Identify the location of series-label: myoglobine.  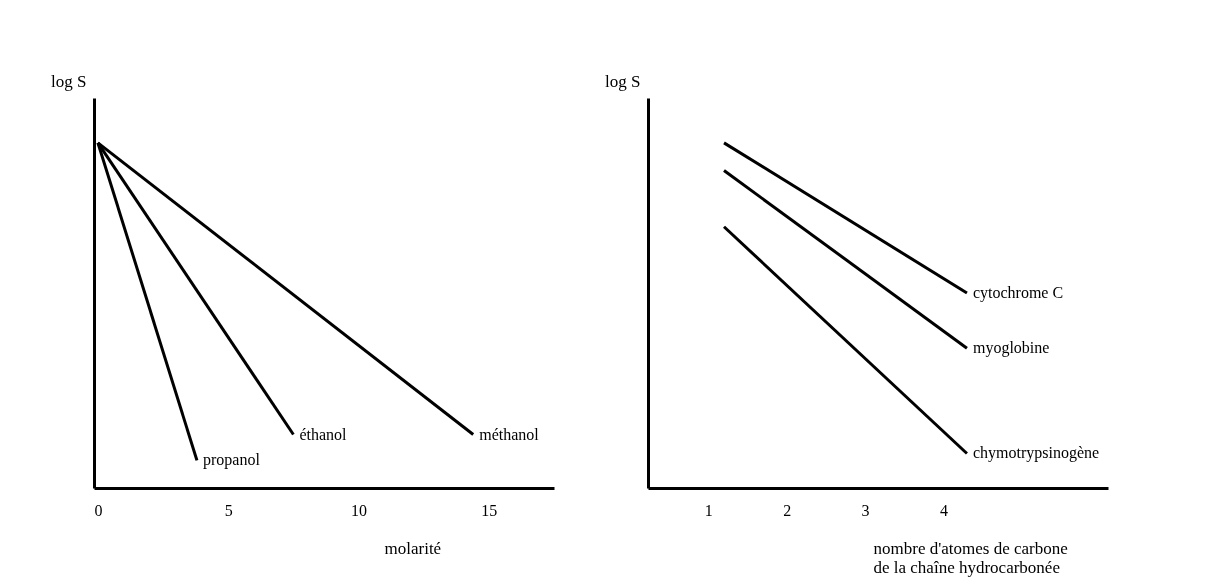
(1011, 348).